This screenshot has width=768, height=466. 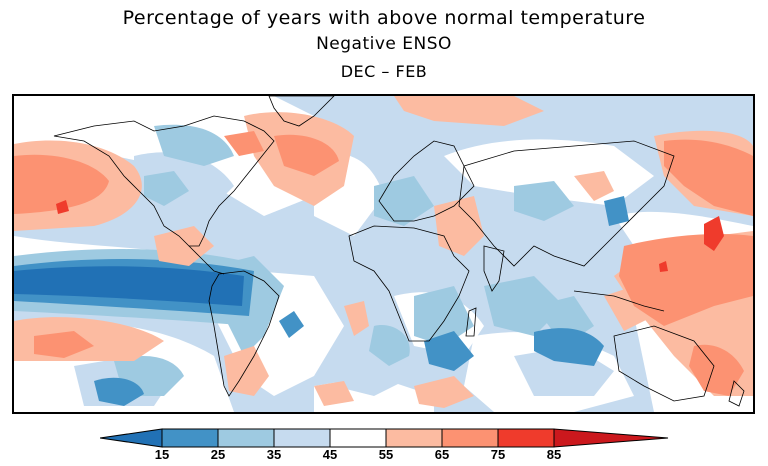 What do you see at coordinates (611, 438) in the screenshot?
I see `colorbar-bin-gt85` at bounding box center [611, 438].